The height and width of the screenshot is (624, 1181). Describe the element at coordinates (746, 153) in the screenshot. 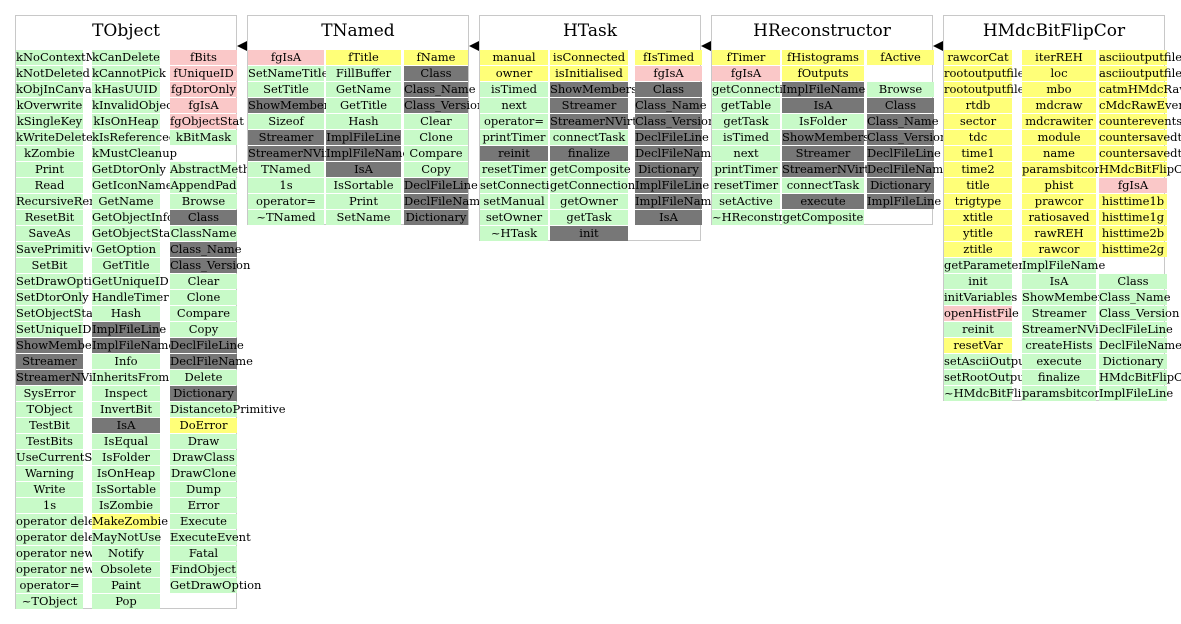

I see `member-cell: next` at that location.